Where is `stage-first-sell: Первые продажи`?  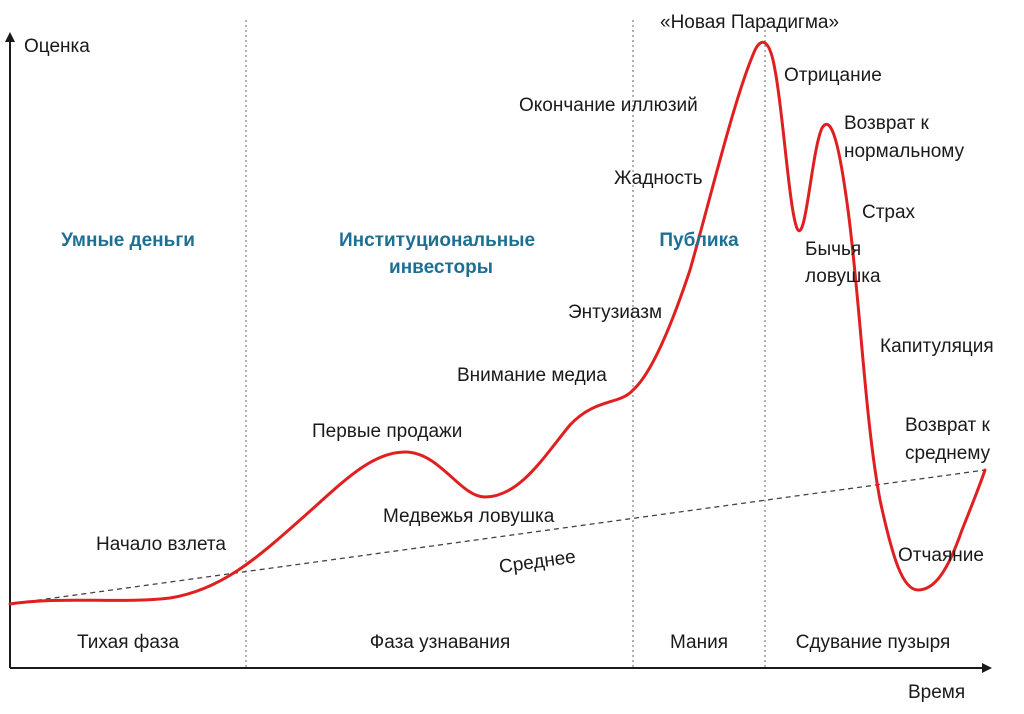
stage-first-sell: Первые продажи is located at coordinates (387, 431).